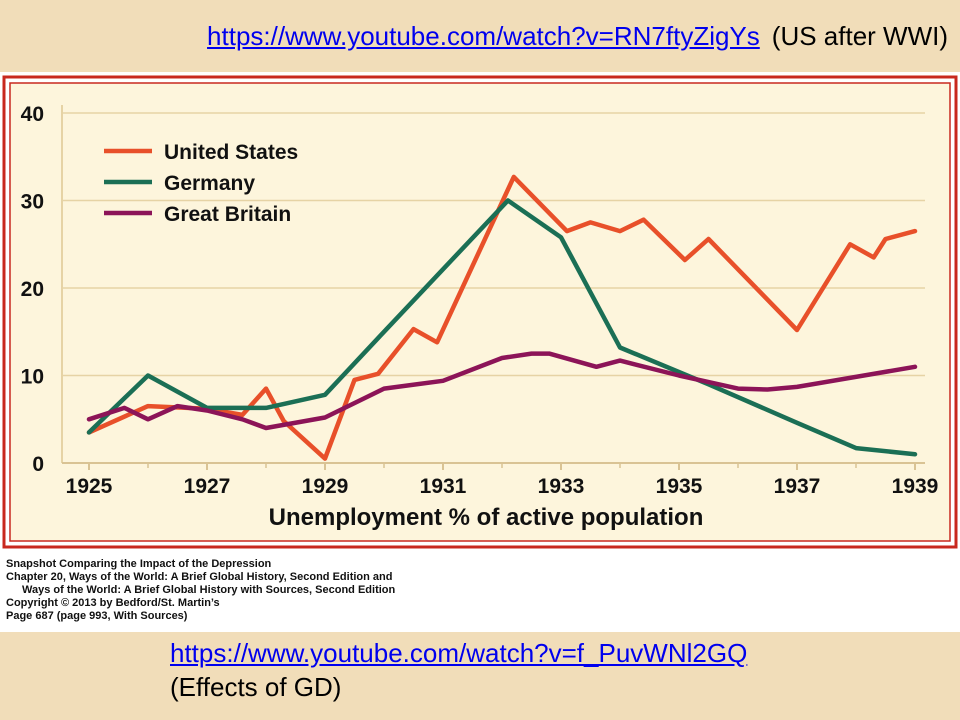 The image size is (960, 720). Describe the element at coordinates (256, 687) in the screenshot. I see `bottom-link-note: (Effects of GD)` at that location.